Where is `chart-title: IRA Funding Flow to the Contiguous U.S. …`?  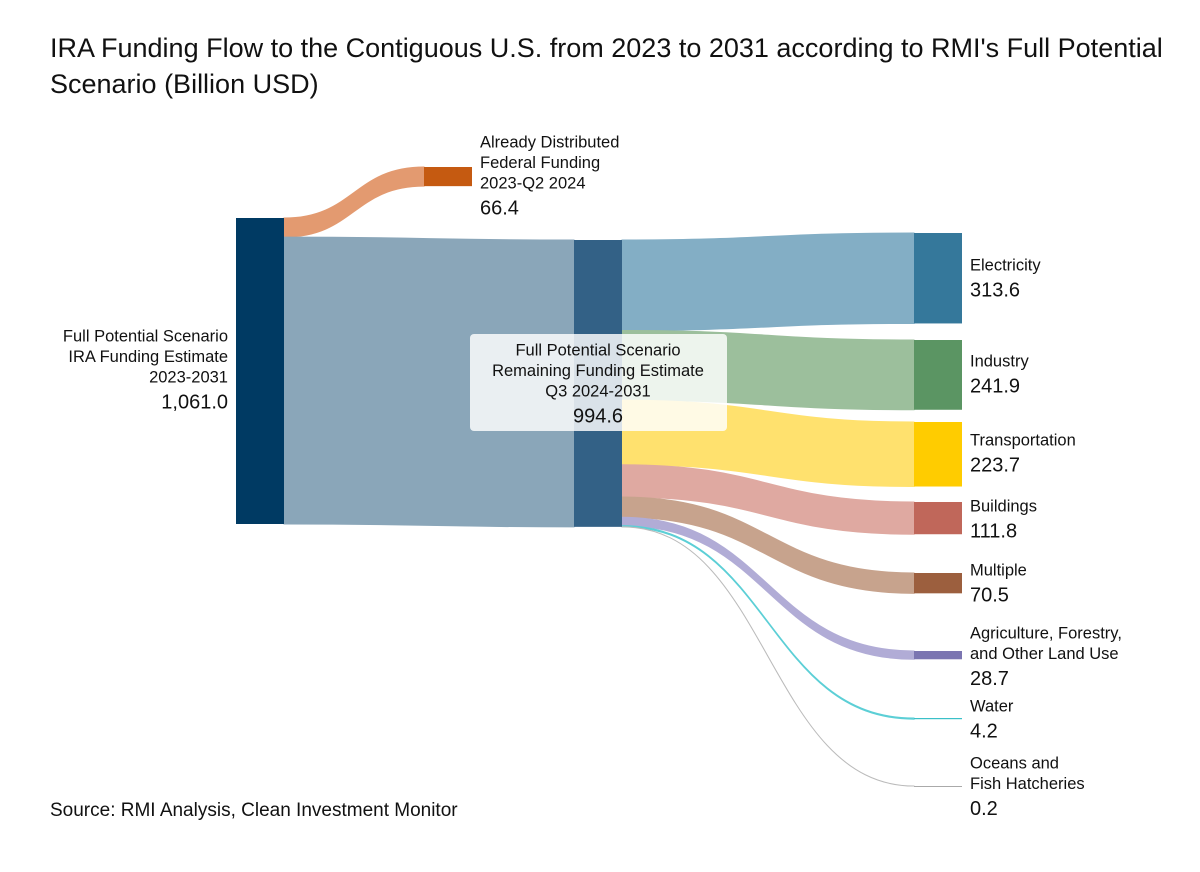
chart-title: IRA Funding Flow to the Contiguous U.S. … is located at coordinates (606, 66).